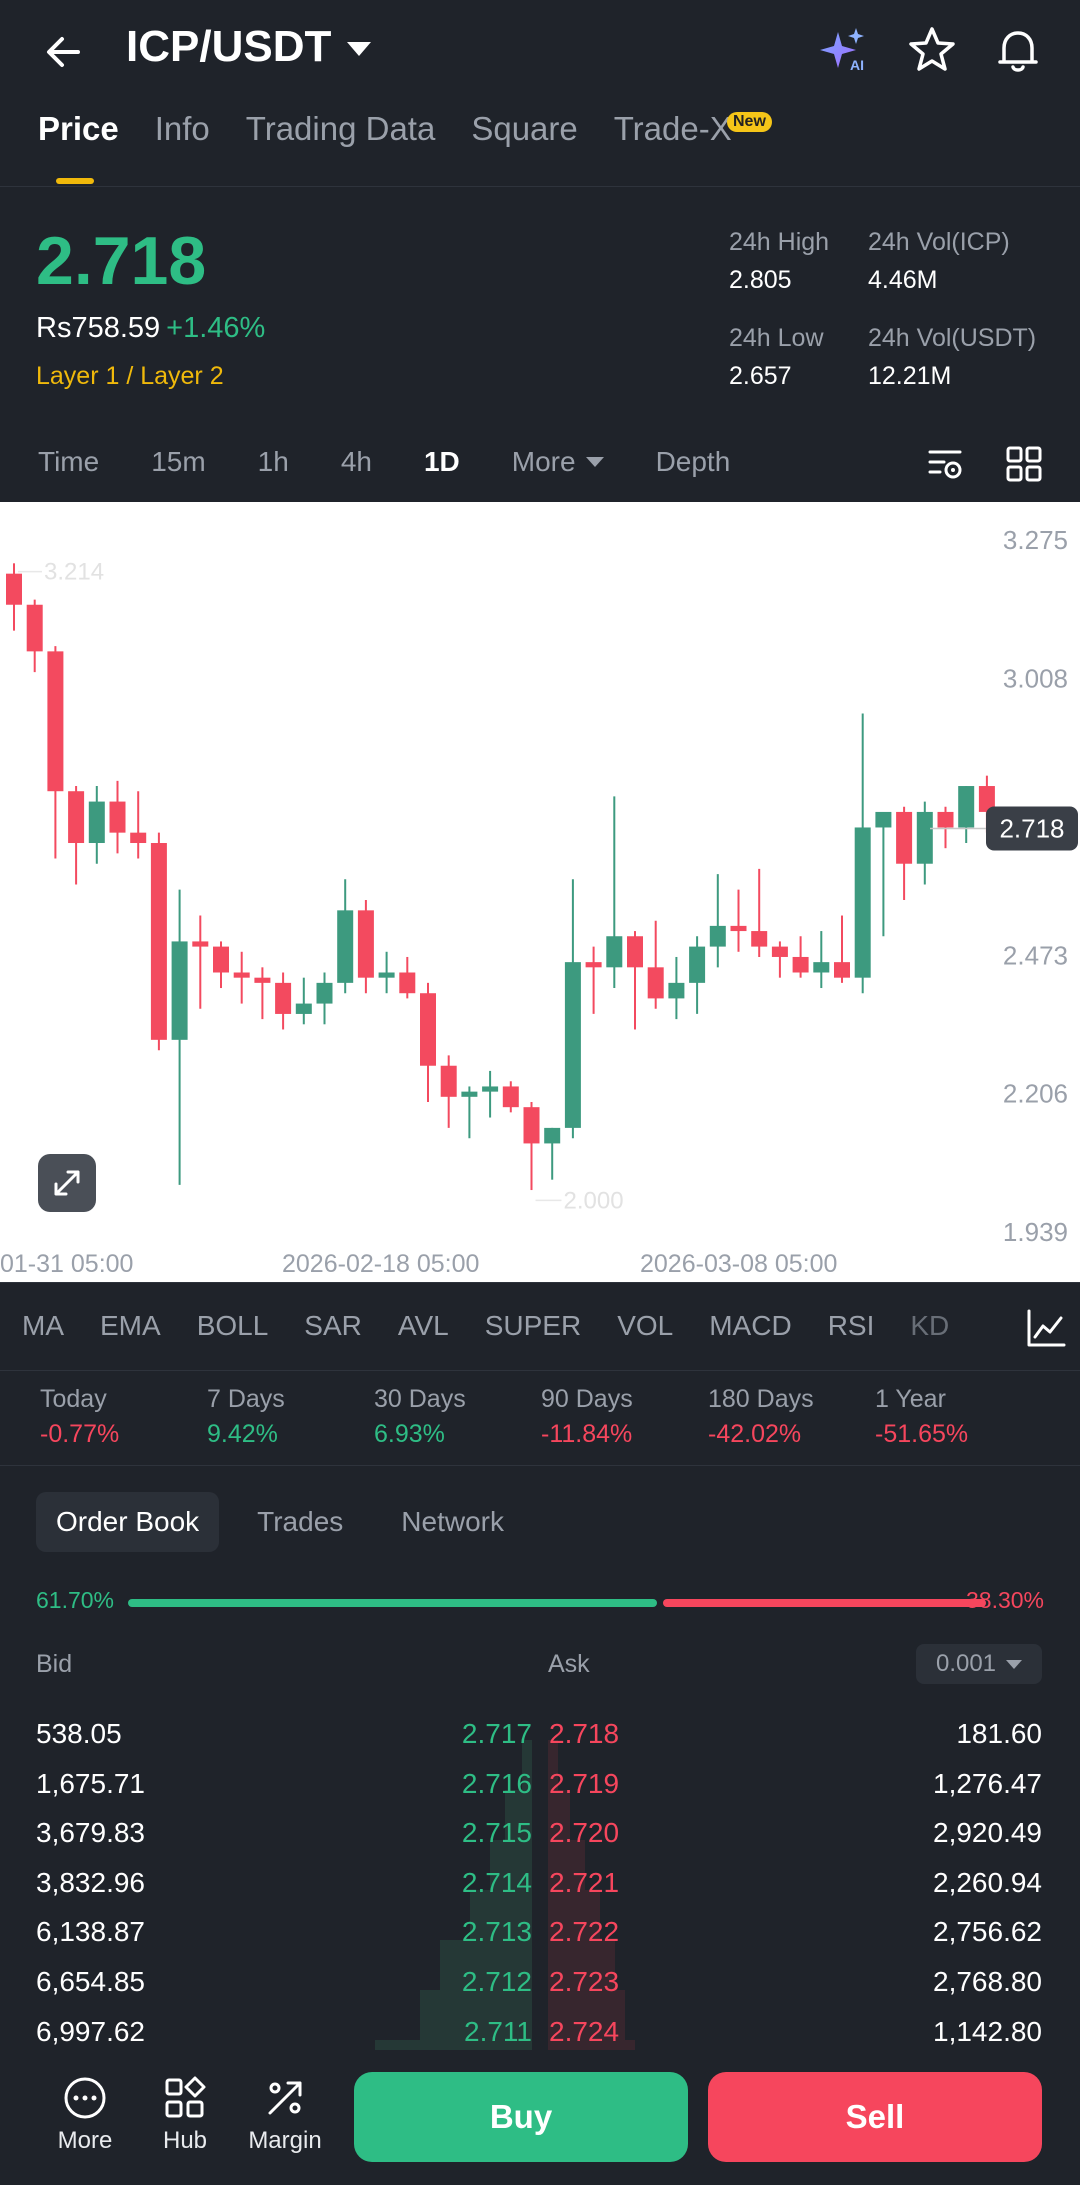 The width and height of the screenshot is (1080, 2185). What do you see at coordinates (791, 1417) in the screenshot?
I see `performance-item: 180 Days -42.02%` at bounding box center [791, 1417].